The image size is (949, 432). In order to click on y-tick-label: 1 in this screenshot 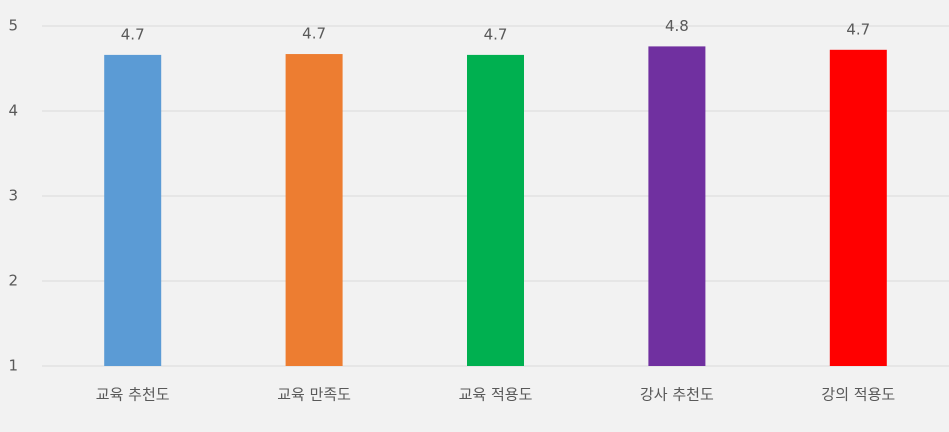, I will do `click(13, 366)`.